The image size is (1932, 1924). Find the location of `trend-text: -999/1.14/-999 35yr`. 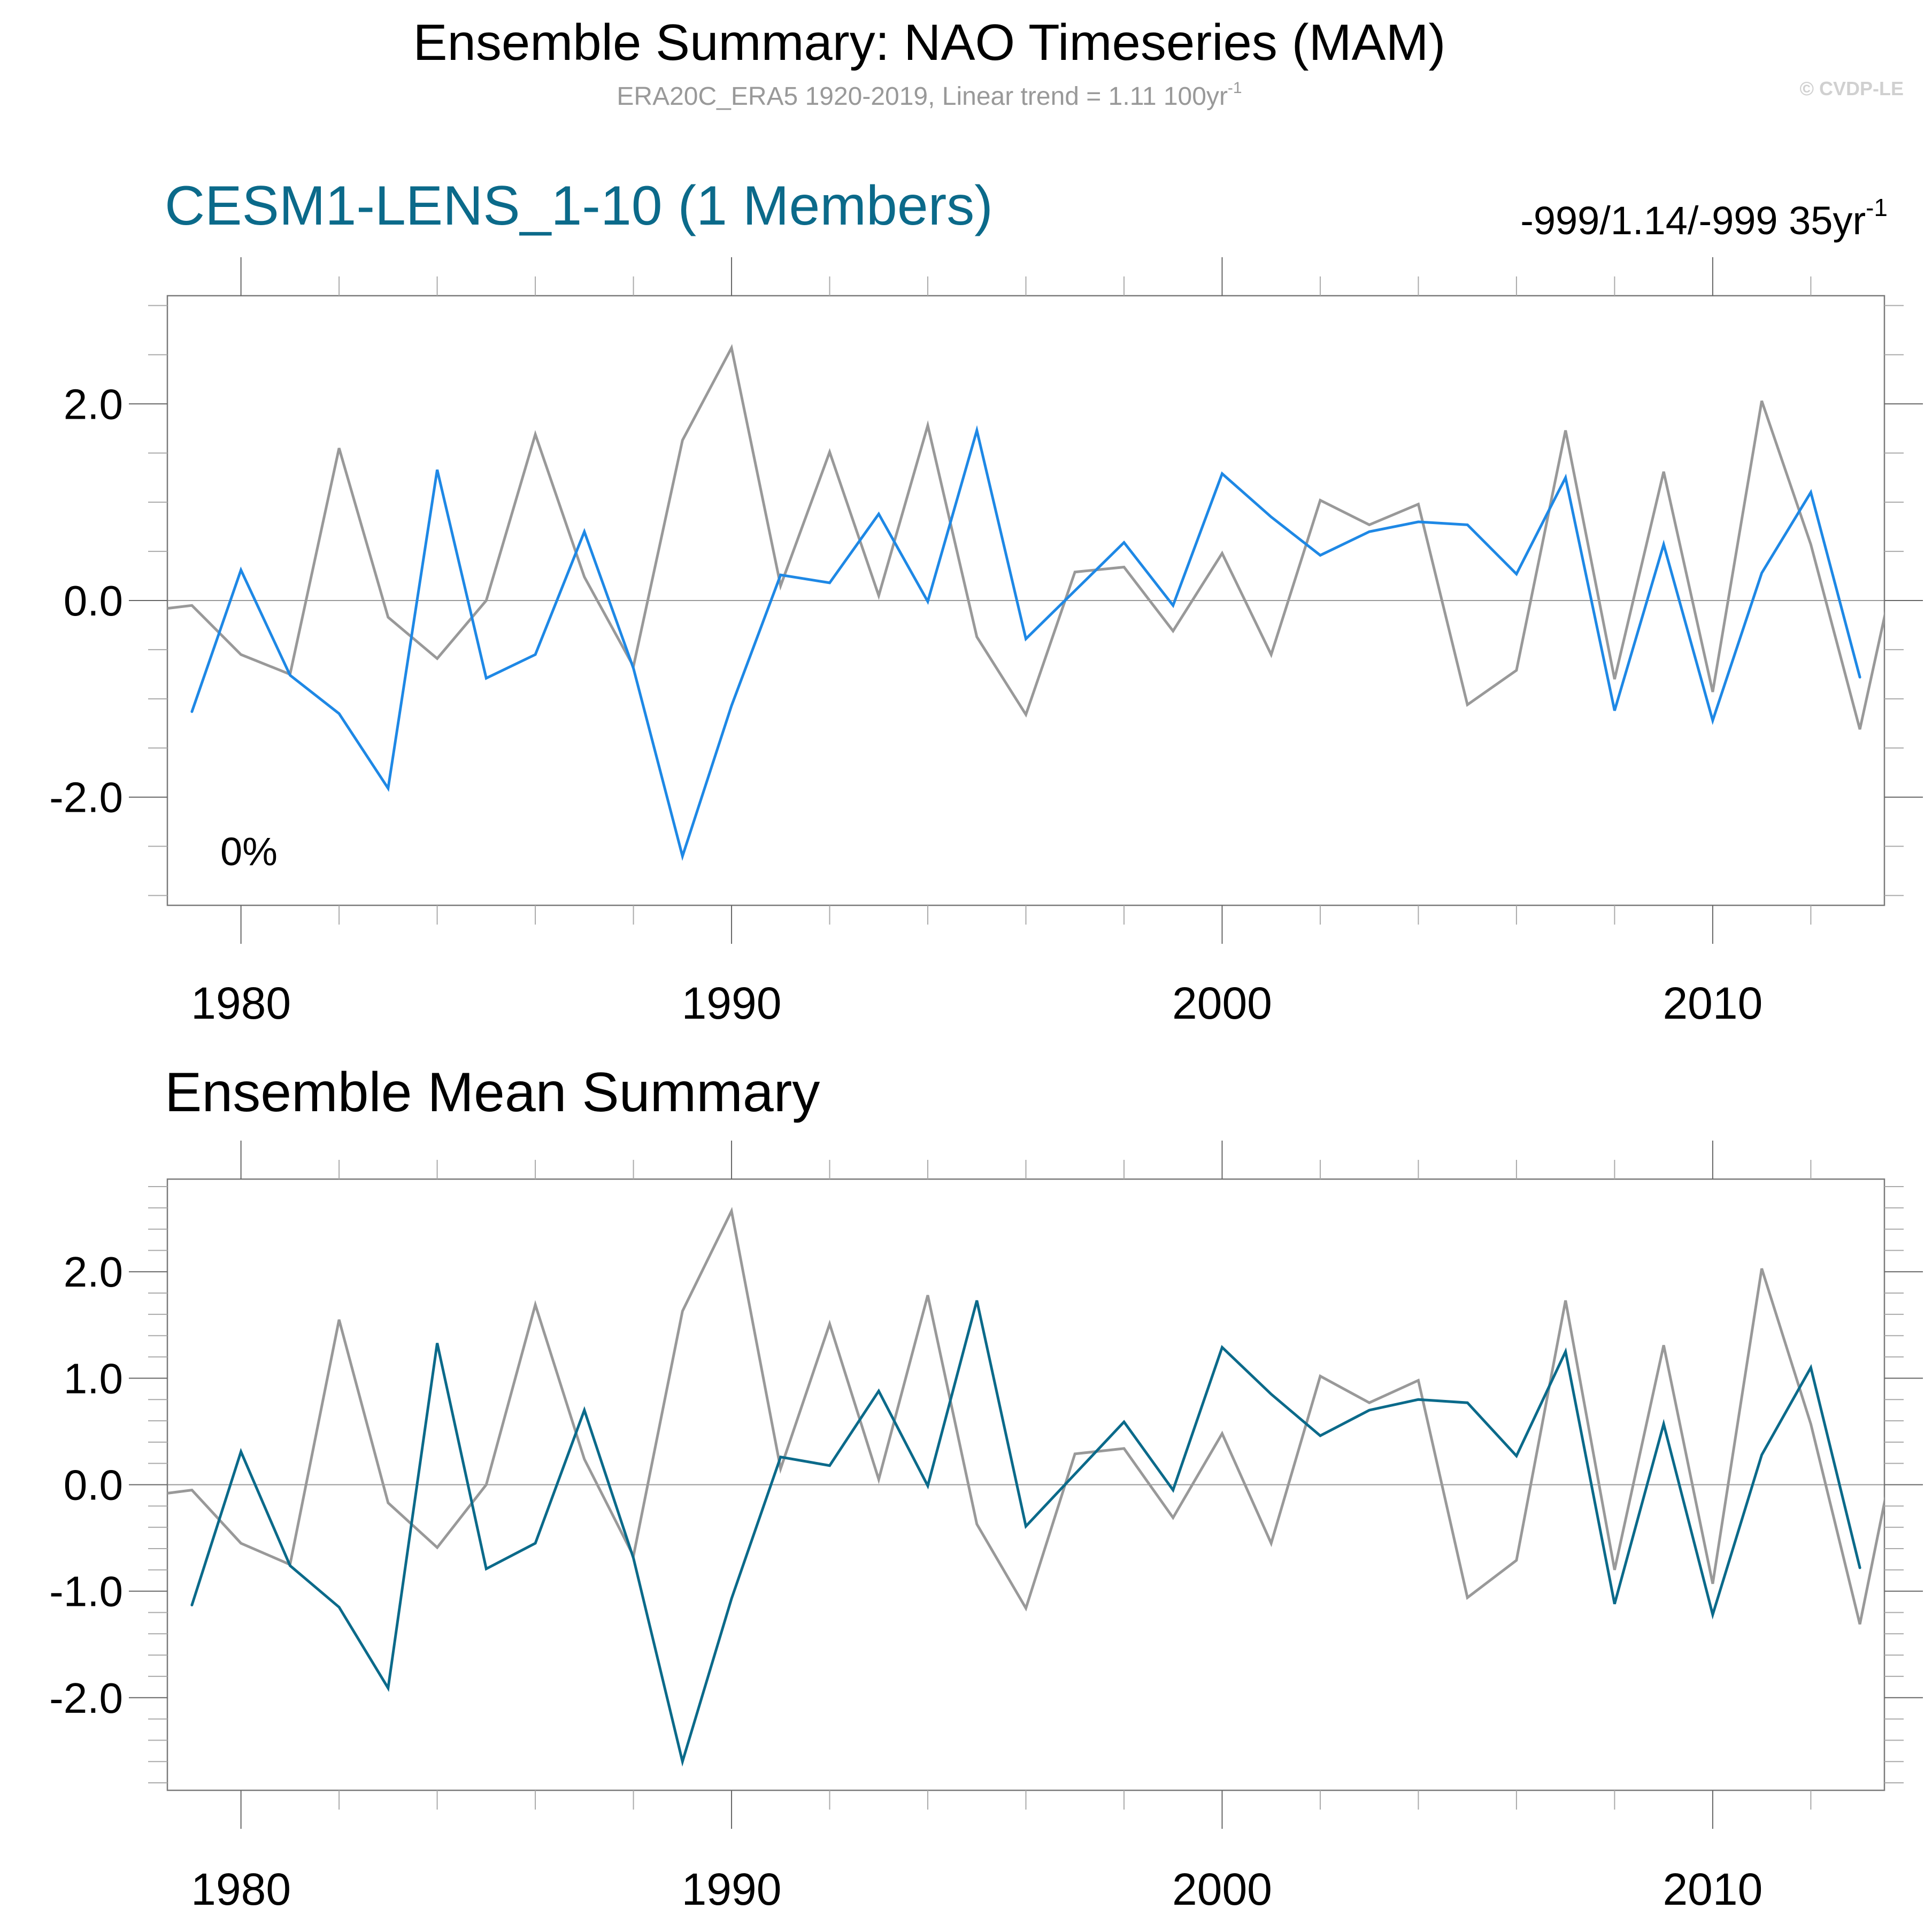

trend-text: -999/1.14/-999 35yr is located at coordinates (1693, 220).